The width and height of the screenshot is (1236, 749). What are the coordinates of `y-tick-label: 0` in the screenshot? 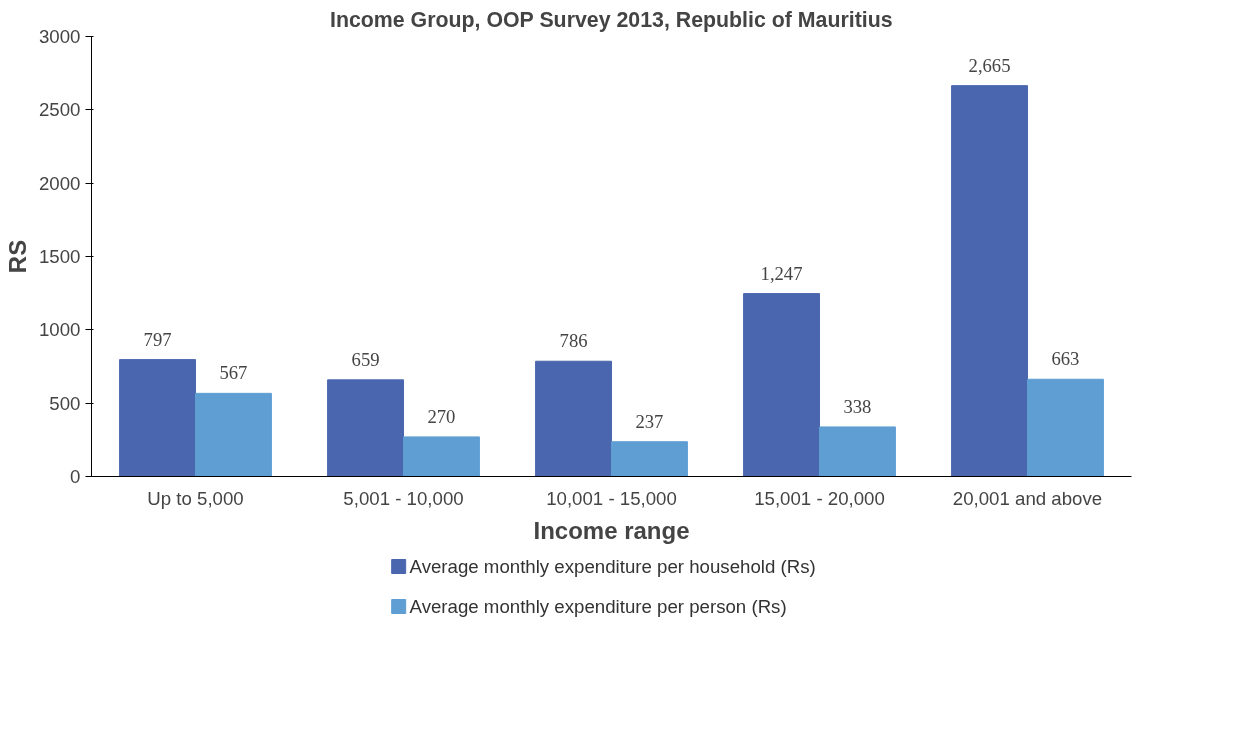 It's located at (75, 476).